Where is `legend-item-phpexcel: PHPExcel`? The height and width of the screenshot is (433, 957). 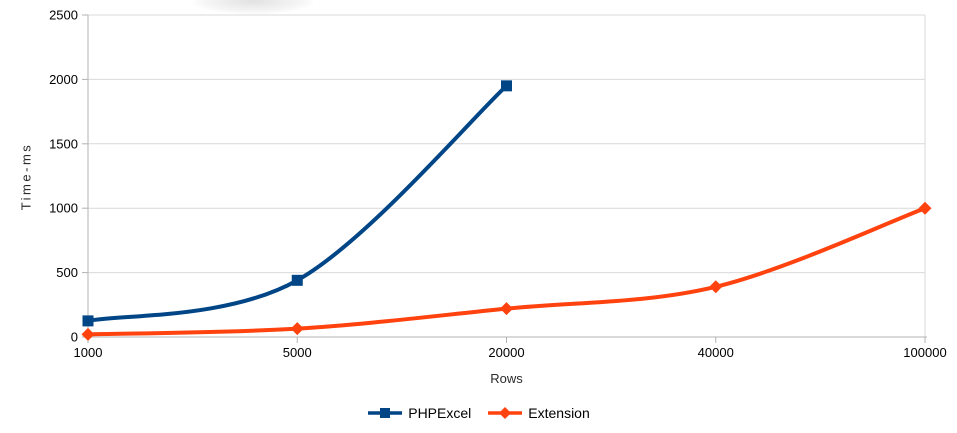
legend-item-phpexcel: PHPExcel is located at coordinates (419, 413).